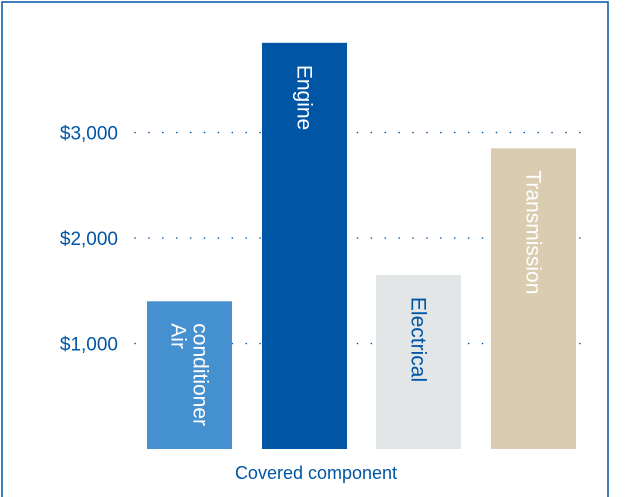  I want to click on bar-label: Airconditioner, so click(189, 374).